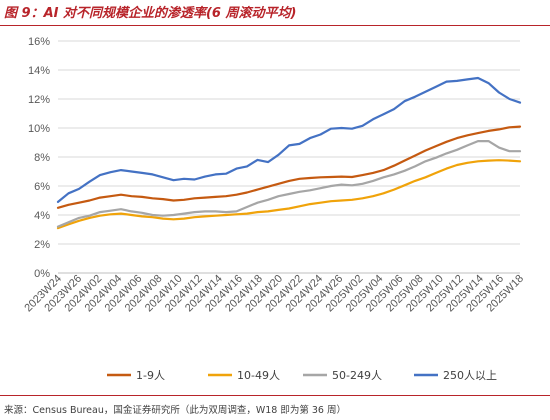 The height and width of the screenshot is (420, 550). I want to click on title-rule, so click(275, 25).